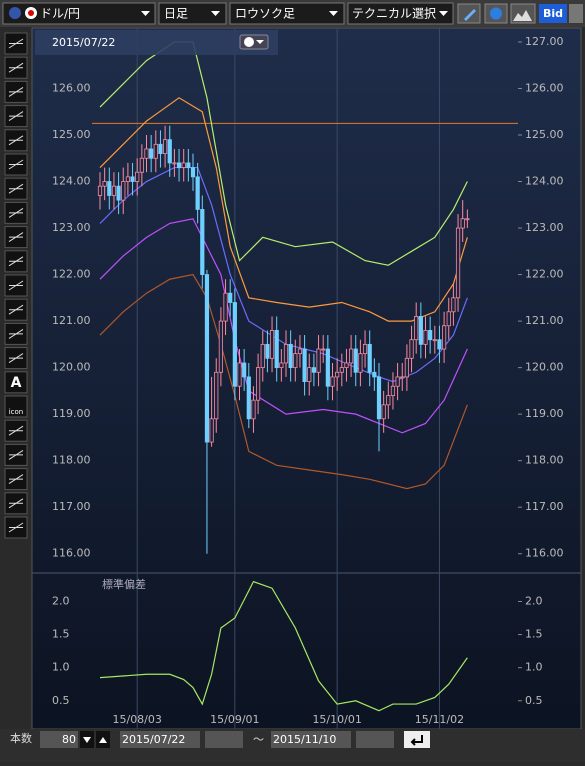 The height and width of the screenshot is (766, 585). What do you see at coordinates (544, 134) in the screenshot?
I see `y-tick-label-right: 125.00` at bounding box center [544, 134].